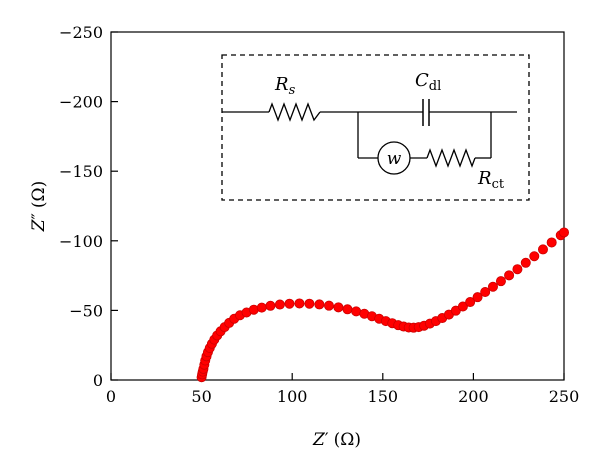  What do you see at coordinates (292, 90) in the screenshot?
I see `label-rs-sub: s` at bounding box center [292, 90].